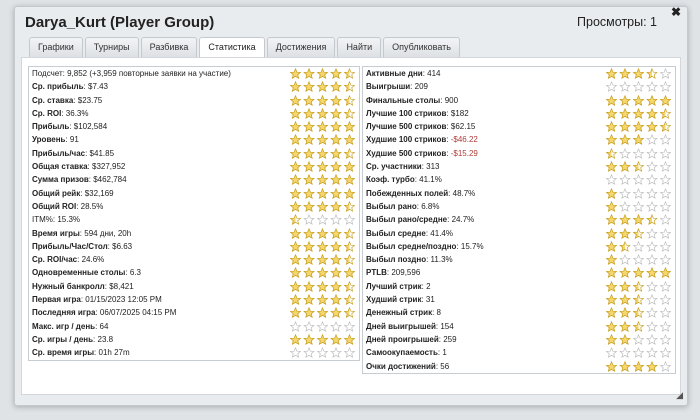  Describe the element at coordinates (394, 167) in the screenshot. I see `stat-label: Ср. участники` at that location.